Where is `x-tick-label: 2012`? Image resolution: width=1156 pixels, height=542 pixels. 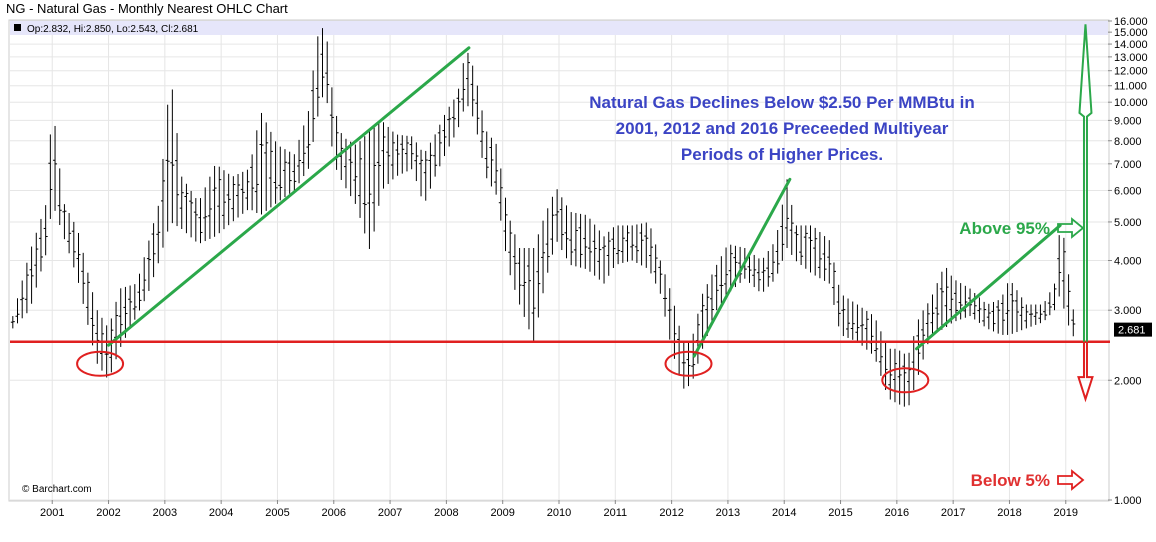
x-tick-label: 2012 is located at coordinates (671, 513).